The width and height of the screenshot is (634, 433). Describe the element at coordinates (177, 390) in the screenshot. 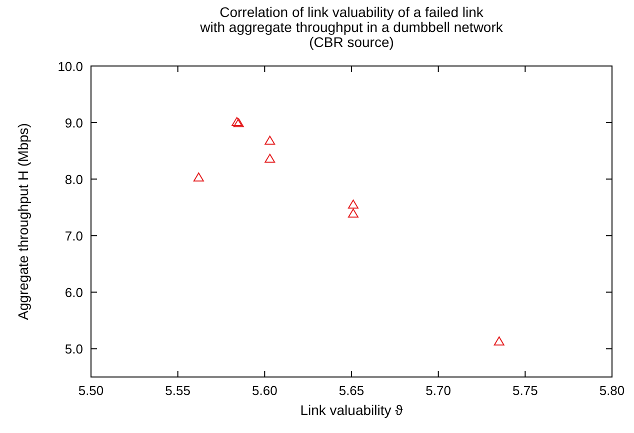

I see `x-tick-label: 5.55` at that location.